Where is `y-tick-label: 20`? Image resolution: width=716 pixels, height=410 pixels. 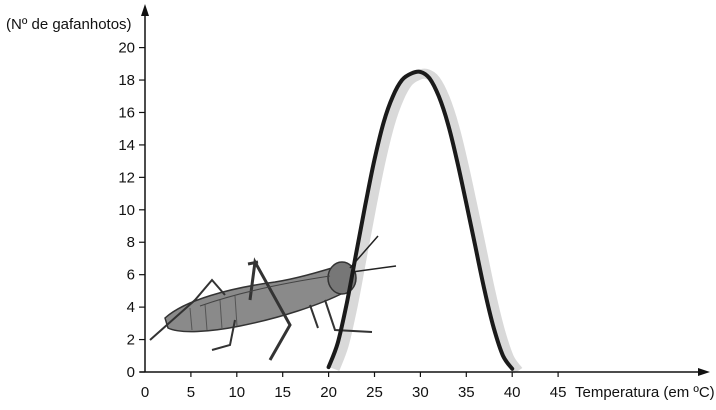
y-tick-label: 20 is located at coordinates (126, 48).